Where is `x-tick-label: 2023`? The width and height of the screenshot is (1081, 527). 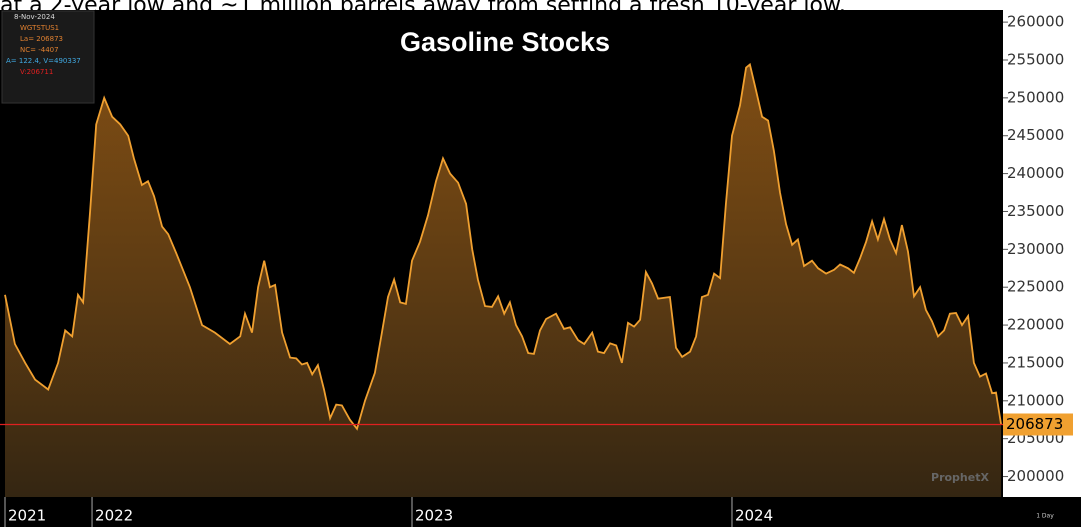 x-tick-label: 2023 is located at coordinates (434, 516).